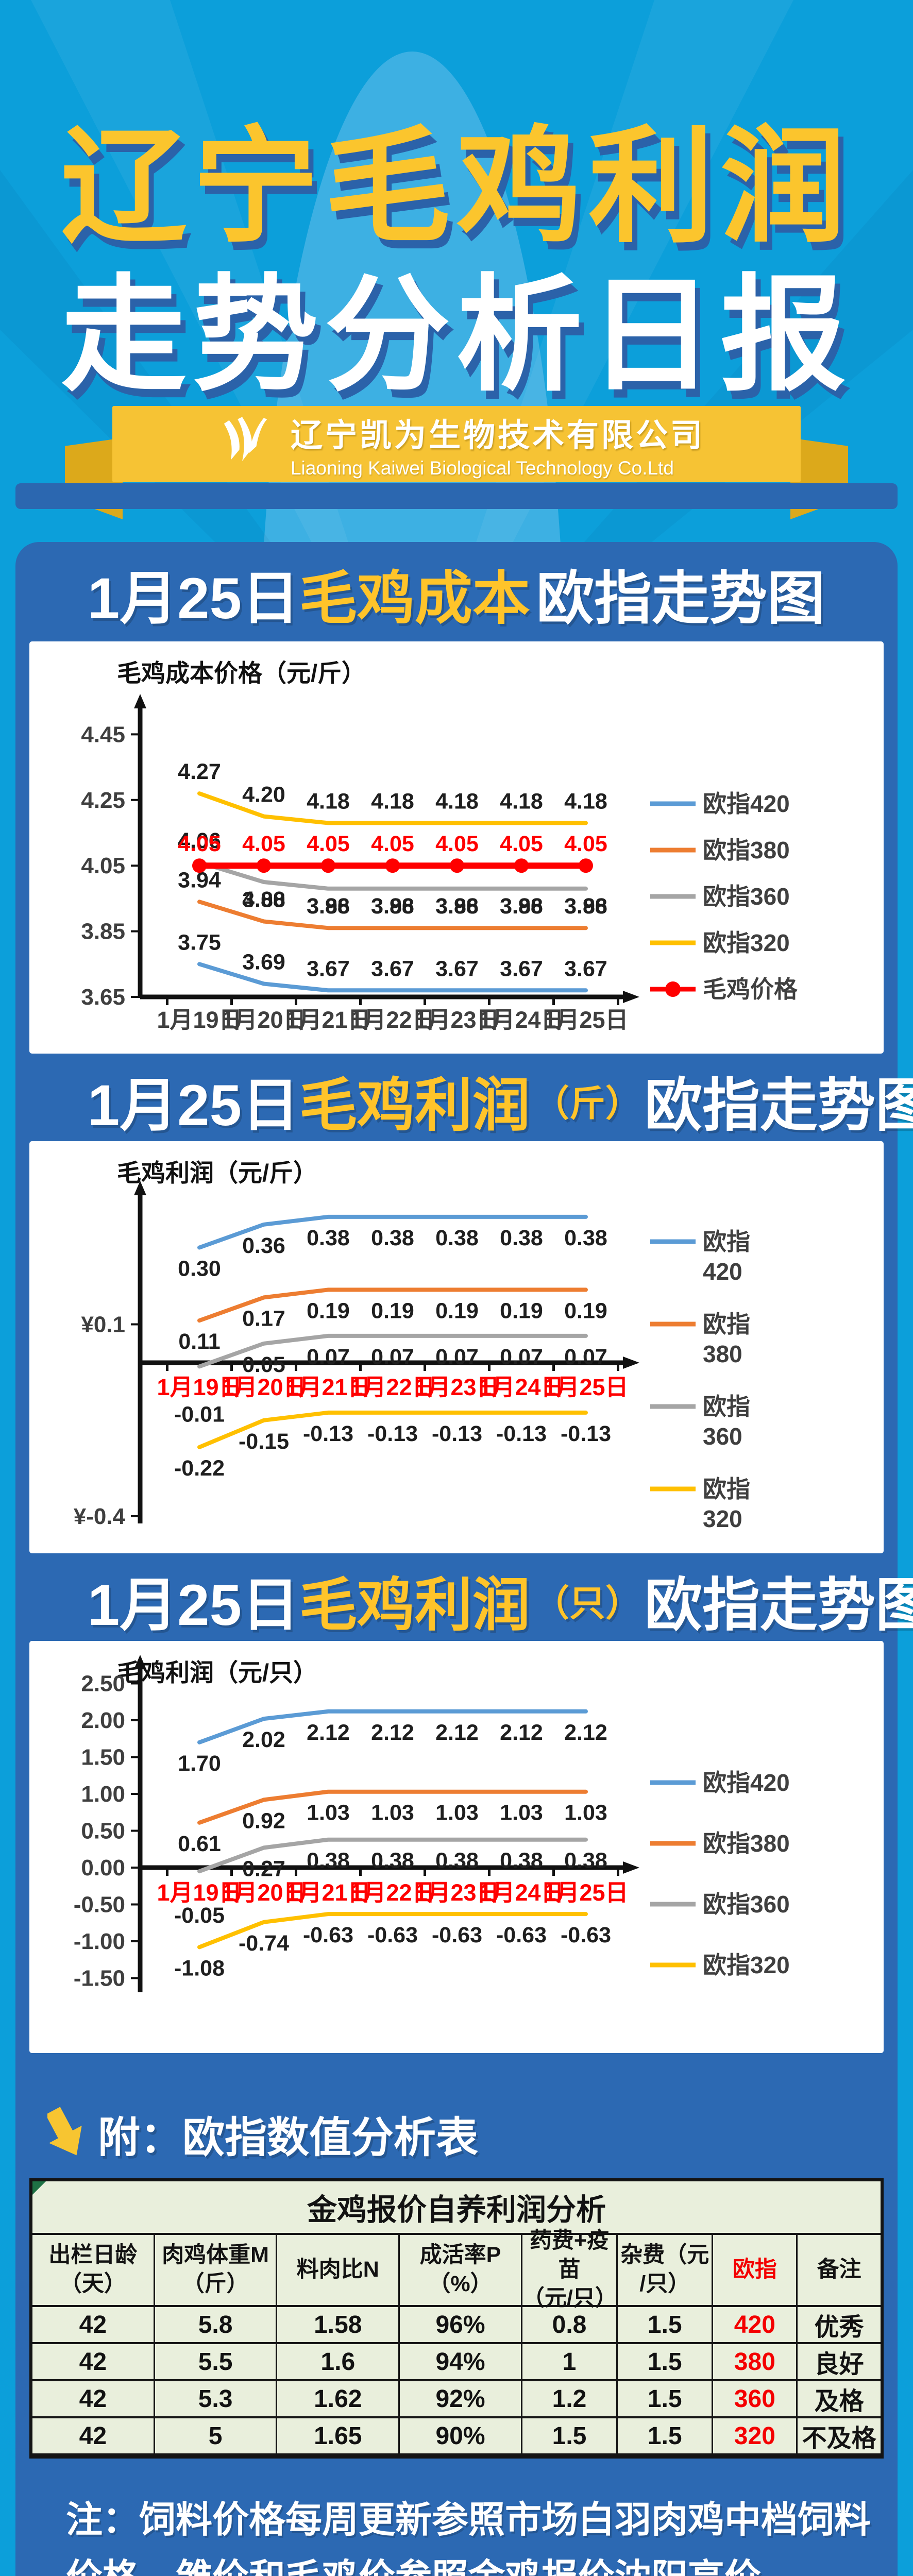 Image resolution: width=913 pixels, height=2576 pixels. I want to click on svg-text: 2.50, so click(103, 1684).